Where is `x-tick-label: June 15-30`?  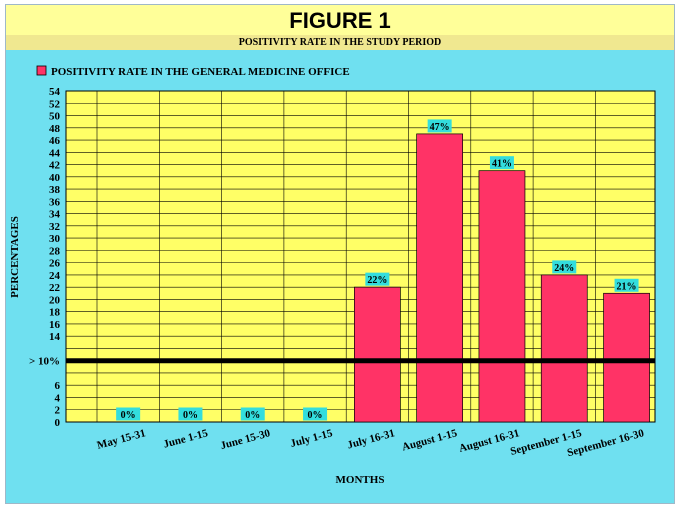 x-tick-label: June 15-30 is located at coordinates (245, 439).